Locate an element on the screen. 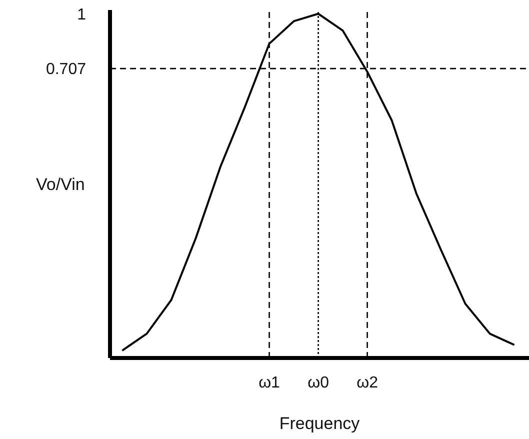  x-tick-label: ω2 is located at coordinates (367, 383).